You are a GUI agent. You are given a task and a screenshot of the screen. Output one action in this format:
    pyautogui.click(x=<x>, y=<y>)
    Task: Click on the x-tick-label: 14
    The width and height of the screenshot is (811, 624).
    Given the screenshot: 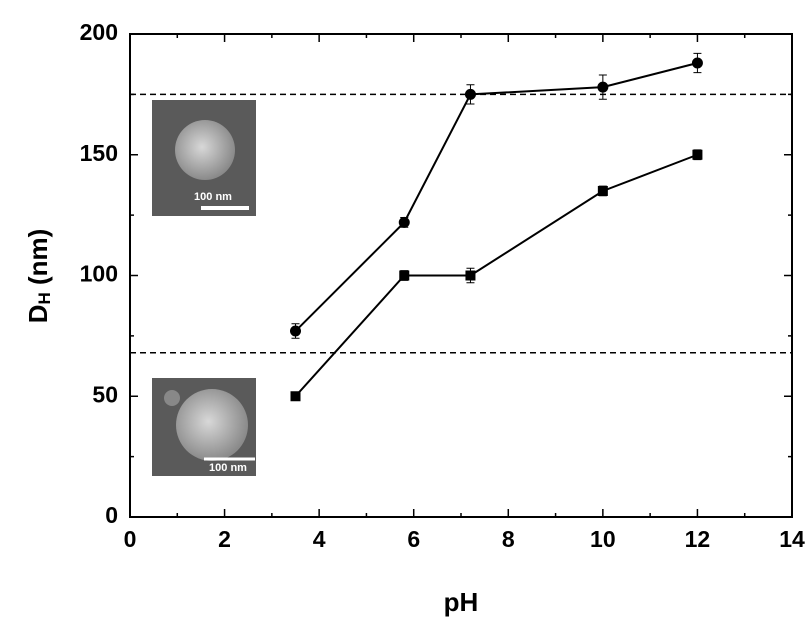 What is the action you would take?
    pyautogui.click(x=792, y=539)
    